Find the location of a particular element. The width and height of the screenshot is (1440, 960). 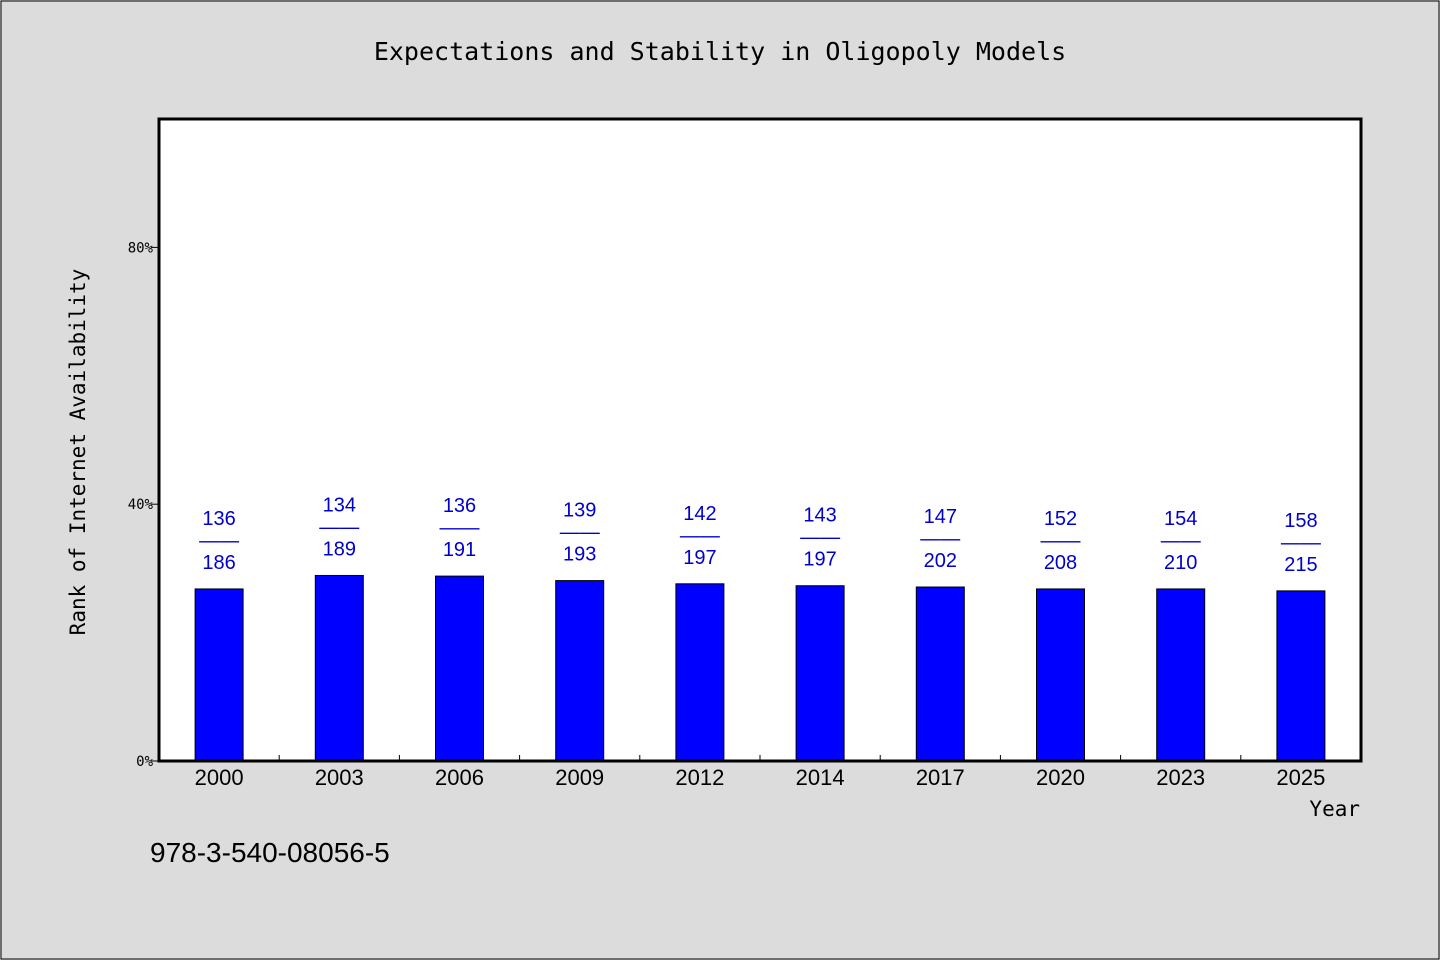

bar-label-bottom-2020: 208 is located at coordinates (1060, 563).